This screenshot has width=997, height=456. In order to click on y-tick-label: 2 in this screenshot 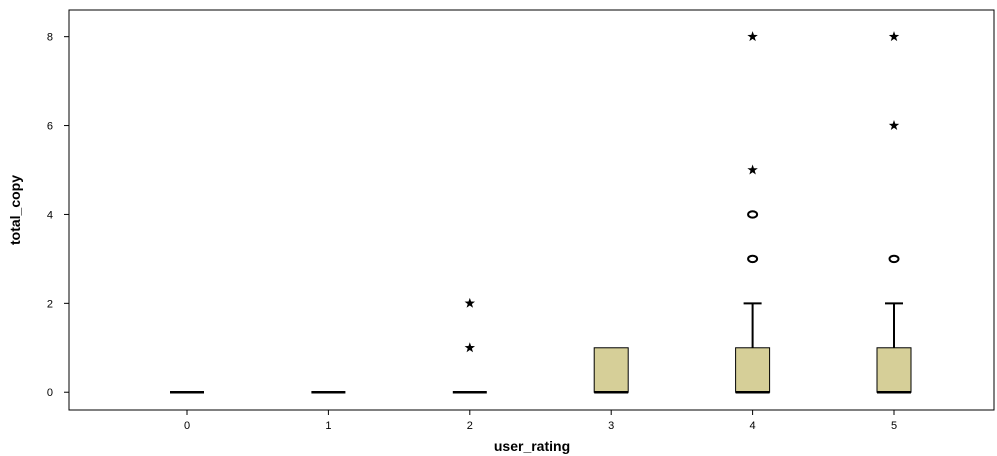, I will do `click(50, 304)`.